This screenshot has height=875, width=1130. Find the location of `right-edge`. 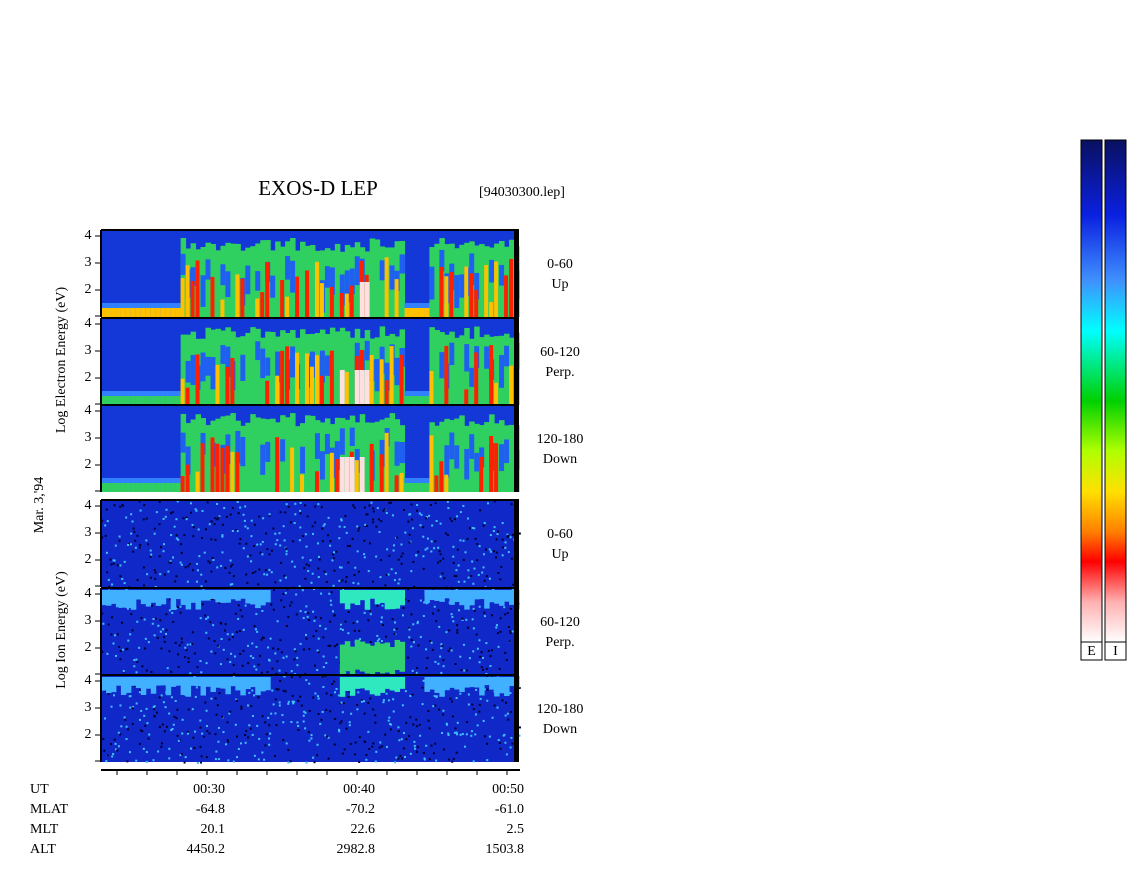

right-edge is located at coordinates (516, 361).